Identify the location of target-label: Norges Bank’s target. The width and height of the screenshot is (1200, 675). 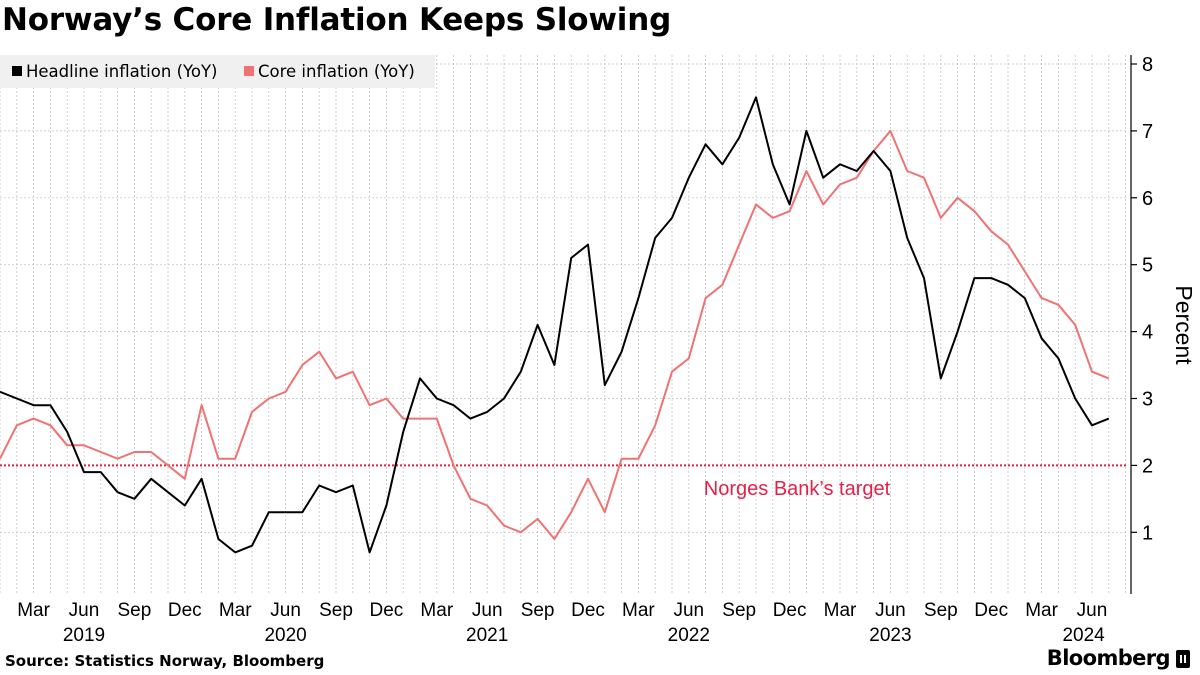
(797, 489).